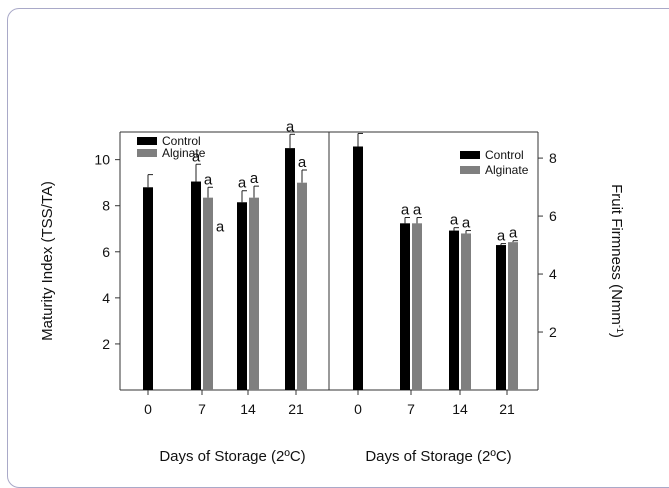 The height and width of the screenshot is (488, 669). What do you see at coordinates (553, 332) in the screenshot?
I see `y-tick-label-right: 2` at bounding box center [553, 332].